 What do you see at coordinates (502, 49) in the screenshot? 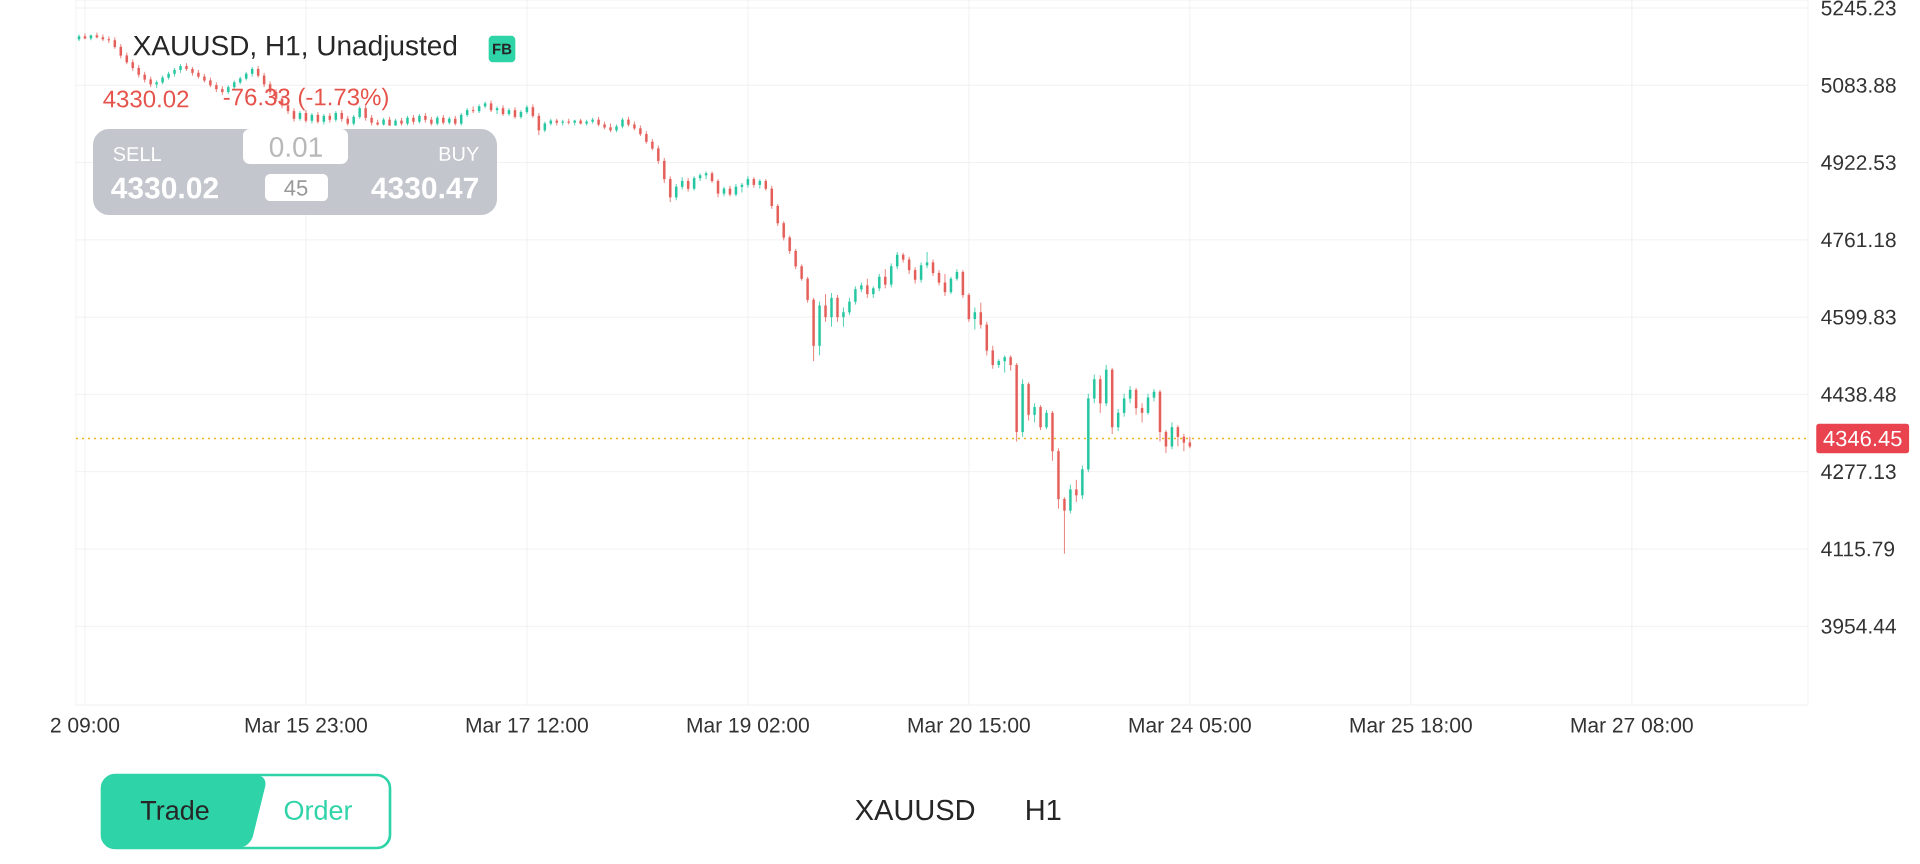
I see `annotation: FB` at bounding box center [502, 49].